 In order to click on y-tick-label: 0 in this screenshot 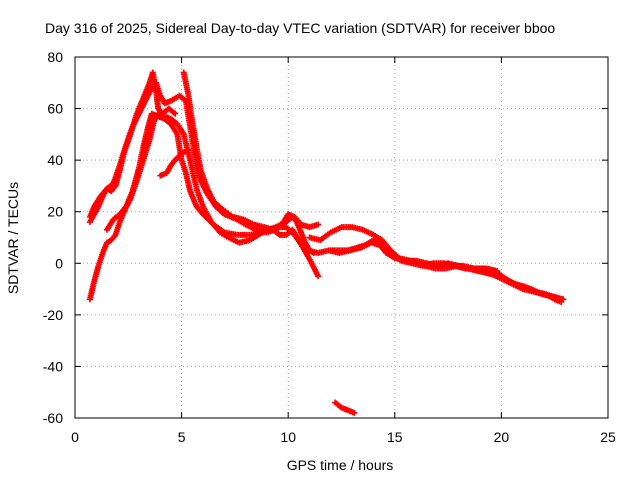, I will do `click(59, 263)`.